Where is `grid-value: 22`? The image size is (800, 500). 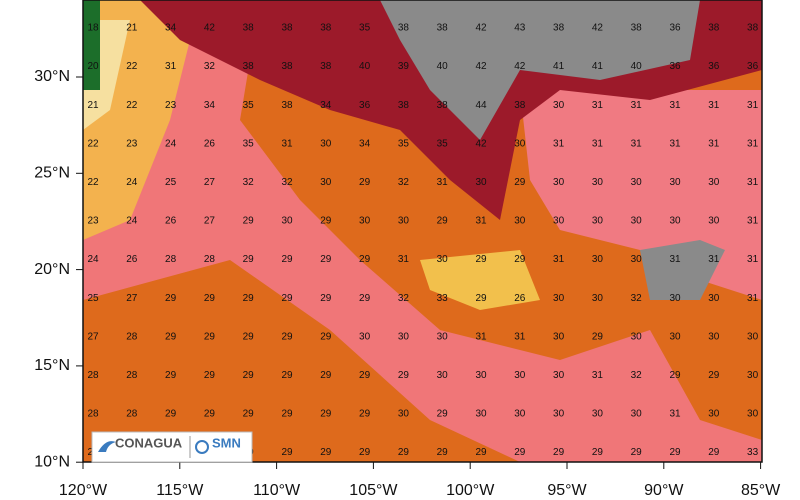 grid-value: 22 is located at coordinates (132, 105).